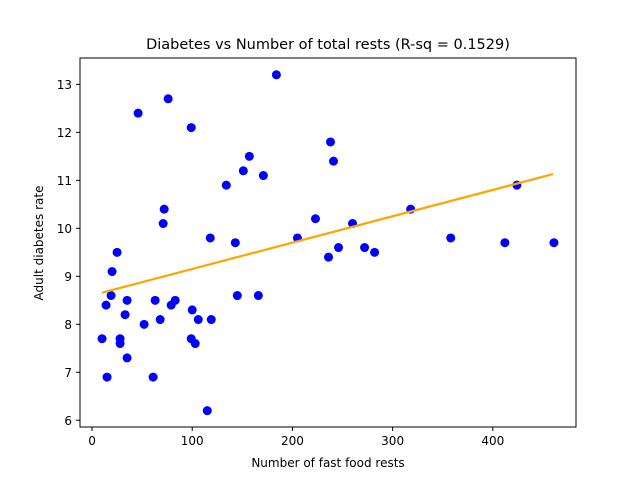 The image size is (640, 480). Describe the element at coordinates (392, 441) in the screenshot. I see `x-tick-label: 300` at that location.